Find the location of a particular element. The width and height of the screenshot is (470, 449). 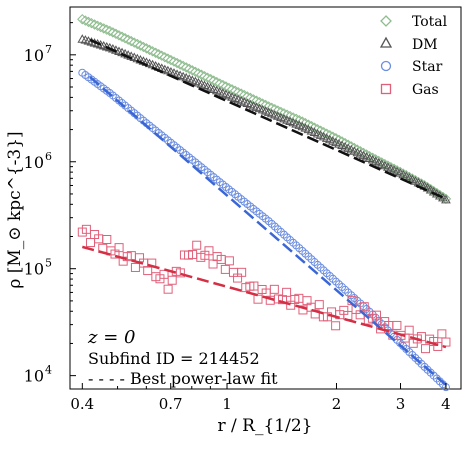

legend-marker-dm is located at coordinates (386, 42).